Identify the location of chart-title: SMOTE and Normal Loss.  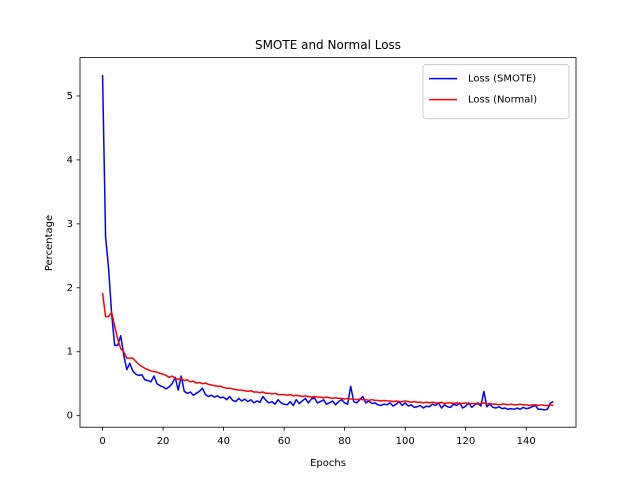
(328, 45).